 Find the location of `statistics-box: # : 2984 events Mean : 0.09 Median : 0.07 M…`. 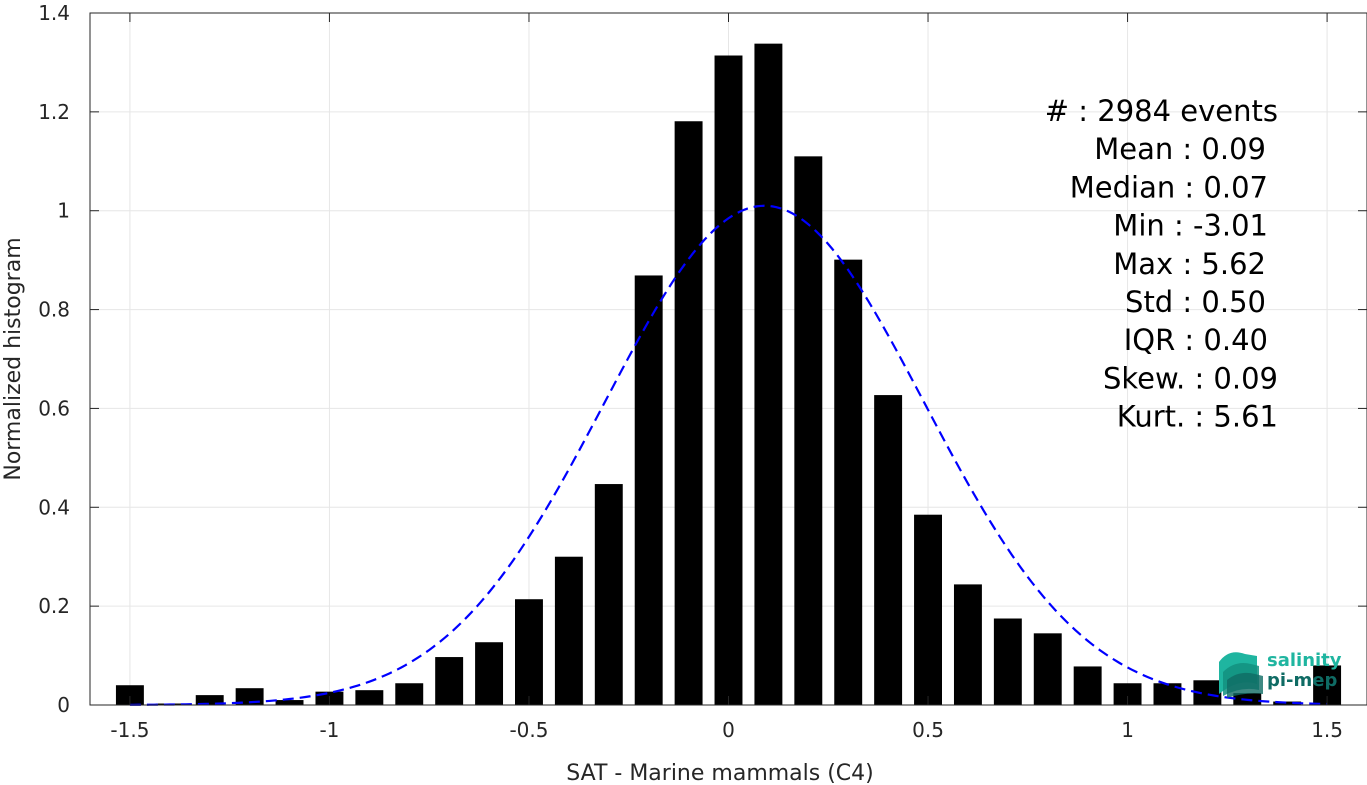

statistics-box: # : 2984 events Mean : 0.09 Median : 0.07 M… is located at coordinates (1161, 264).